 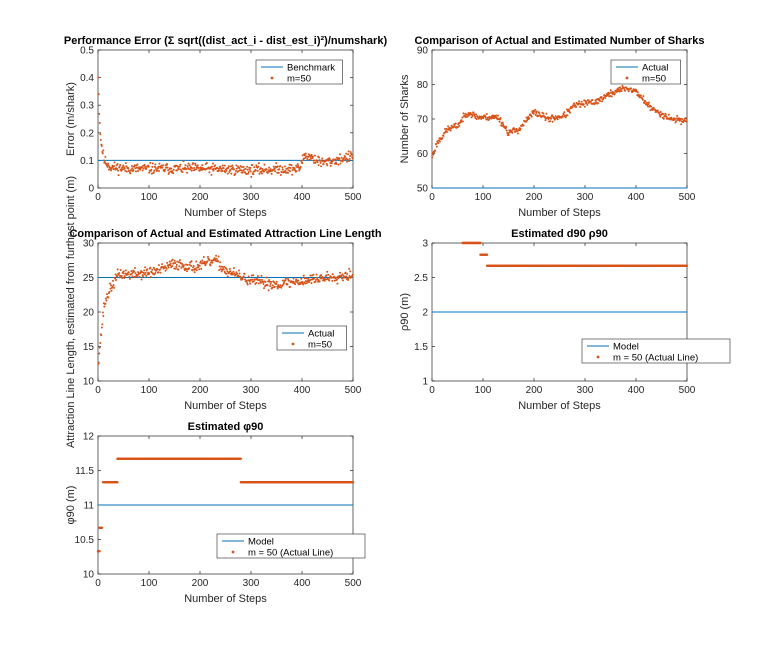 I want to click on x-axis-label: Number of Steps, so click(x=225, y=213).